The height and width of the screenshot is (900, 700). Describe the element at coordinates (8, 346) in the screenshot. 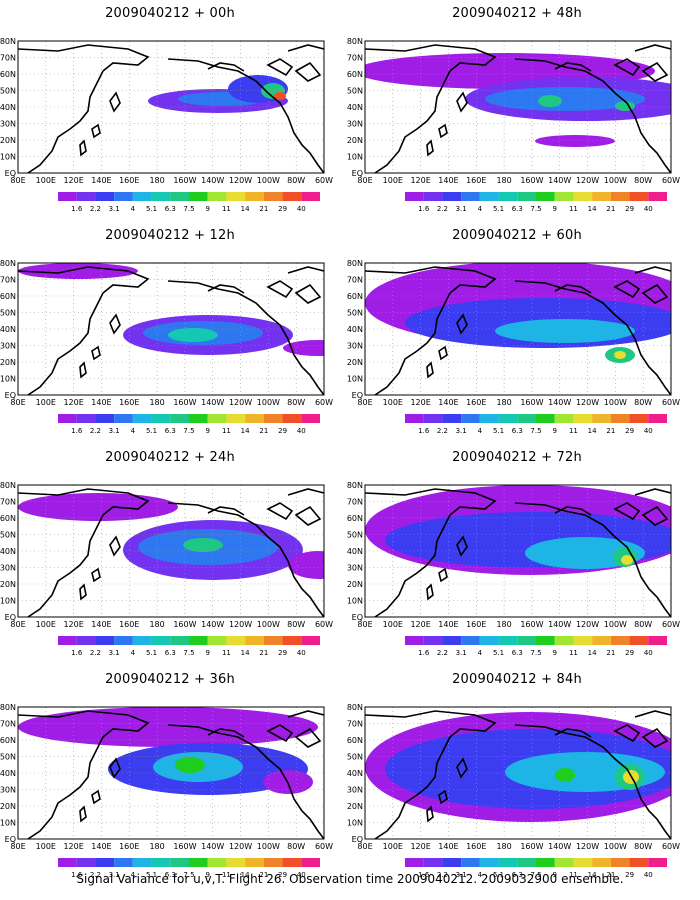

I see `lat-tick-label: 30N` at that location.